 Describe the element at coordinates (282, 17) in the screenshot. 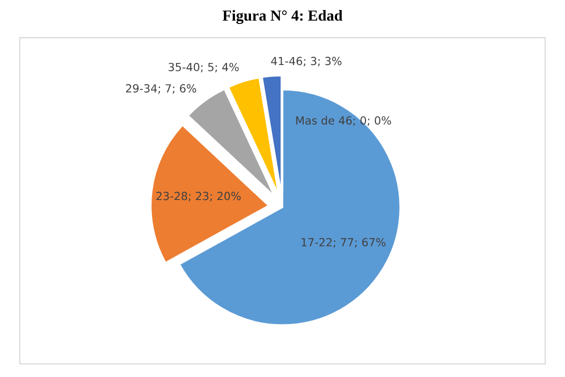

I see `chart-title: Figura N° 4: Edad` at that location.